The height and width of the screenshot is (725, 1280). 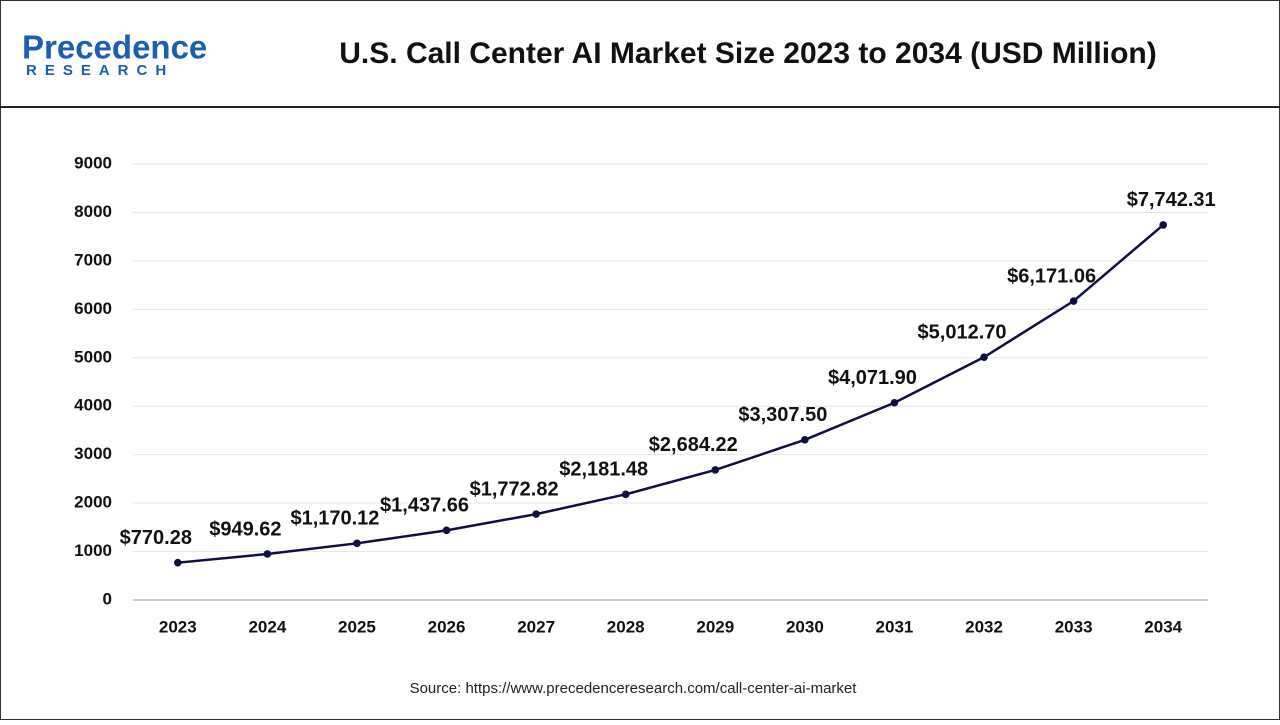 I want to click on data-label: $1,772.82, so click(x=514, y=489).